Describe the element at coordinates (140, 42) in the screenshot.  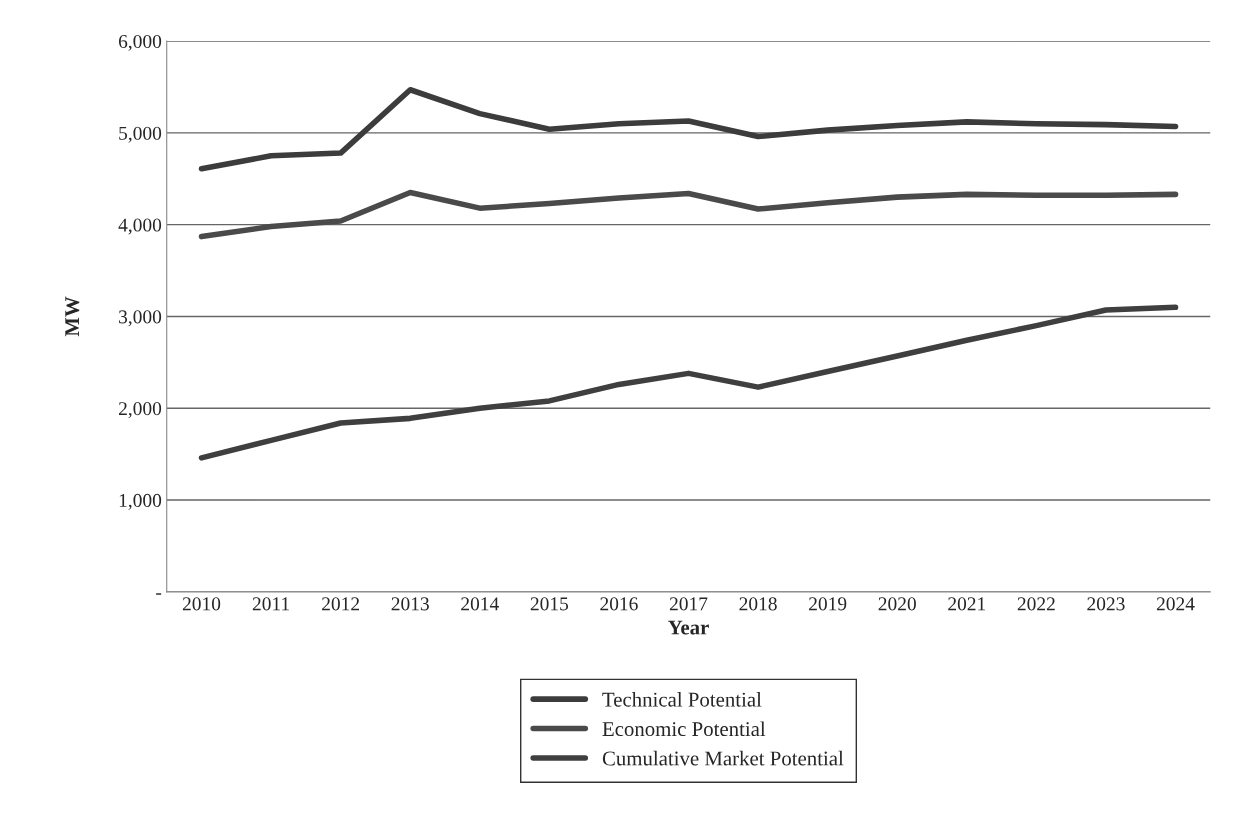
I see `y-tick-label: 6,000` at that location.